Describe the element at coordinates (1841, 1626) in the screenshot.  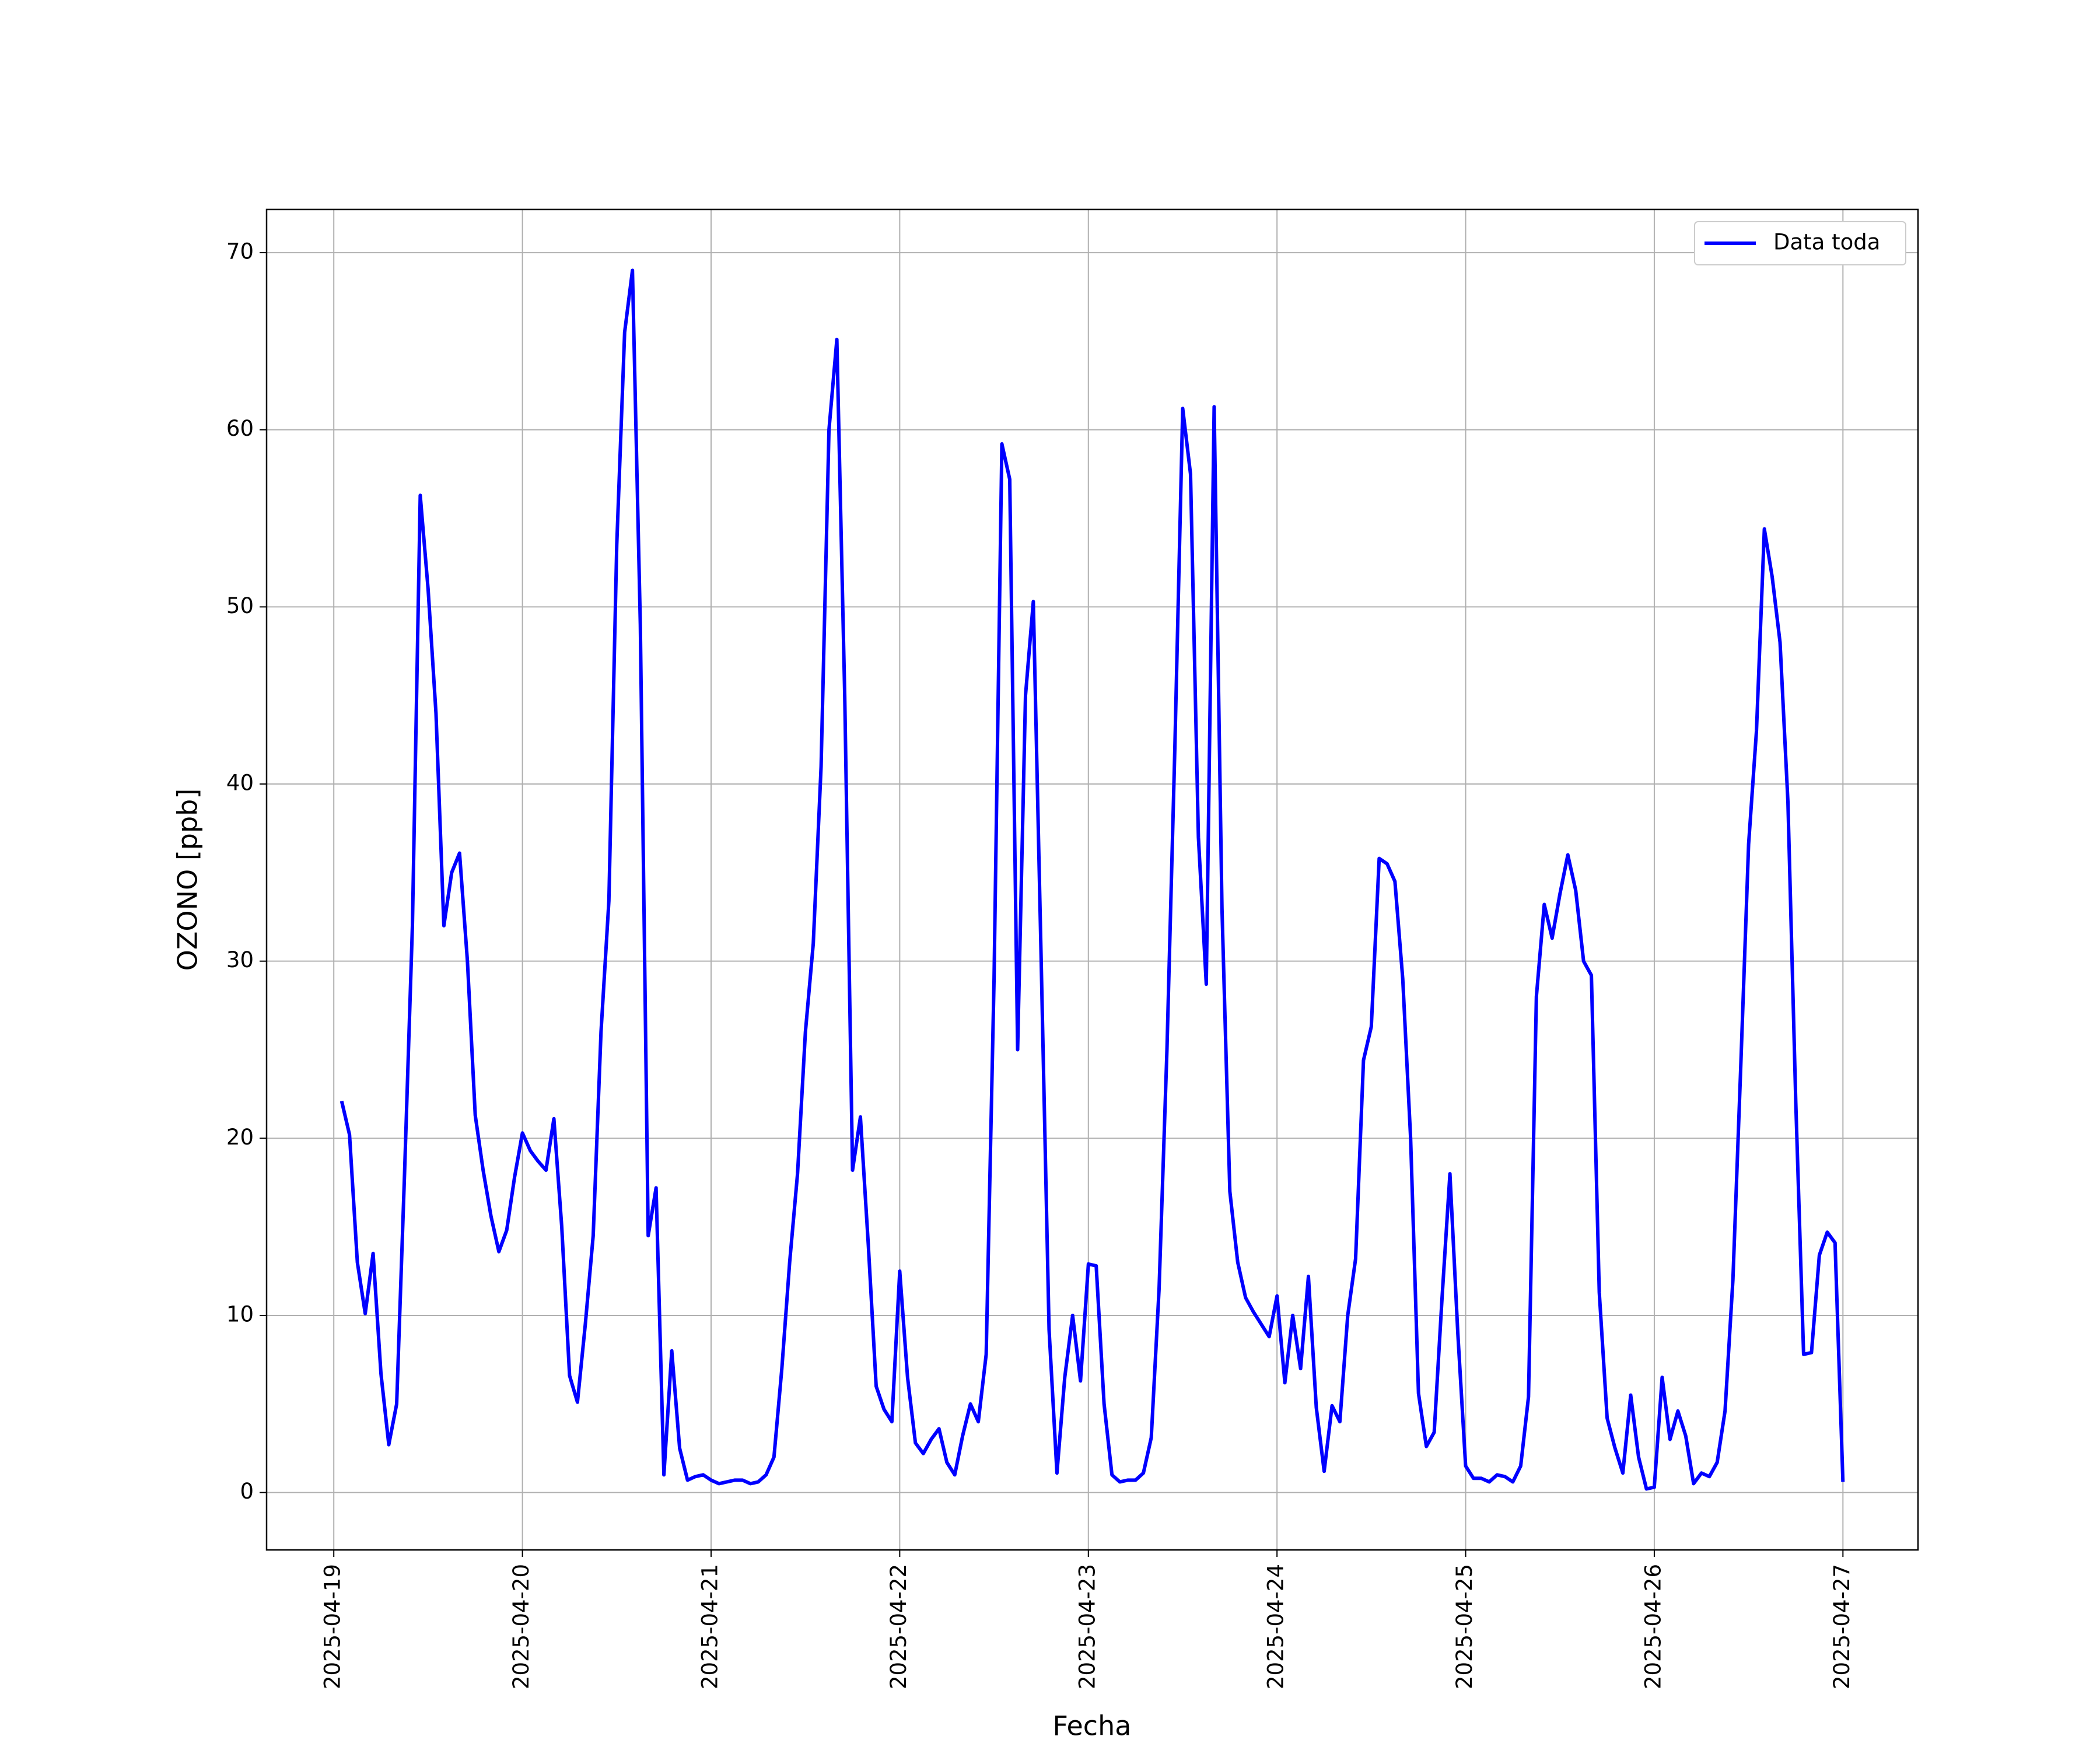
I see `x-tick-label: 2025-04-27` at that location.